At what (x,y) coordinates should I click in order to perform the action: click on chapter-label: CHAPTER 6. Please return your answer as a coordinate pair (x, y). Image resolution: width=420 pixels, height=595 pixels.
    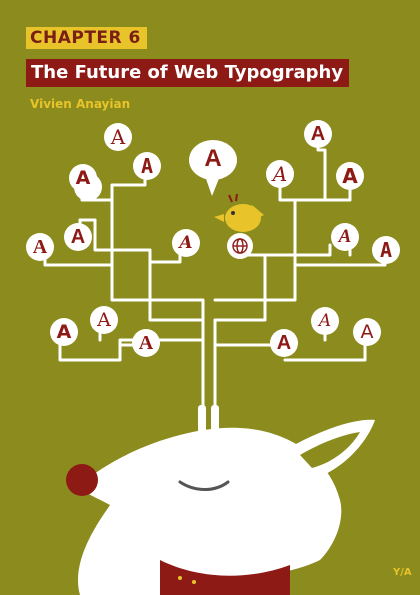
    Looking at the image, I should click on (86, 38).